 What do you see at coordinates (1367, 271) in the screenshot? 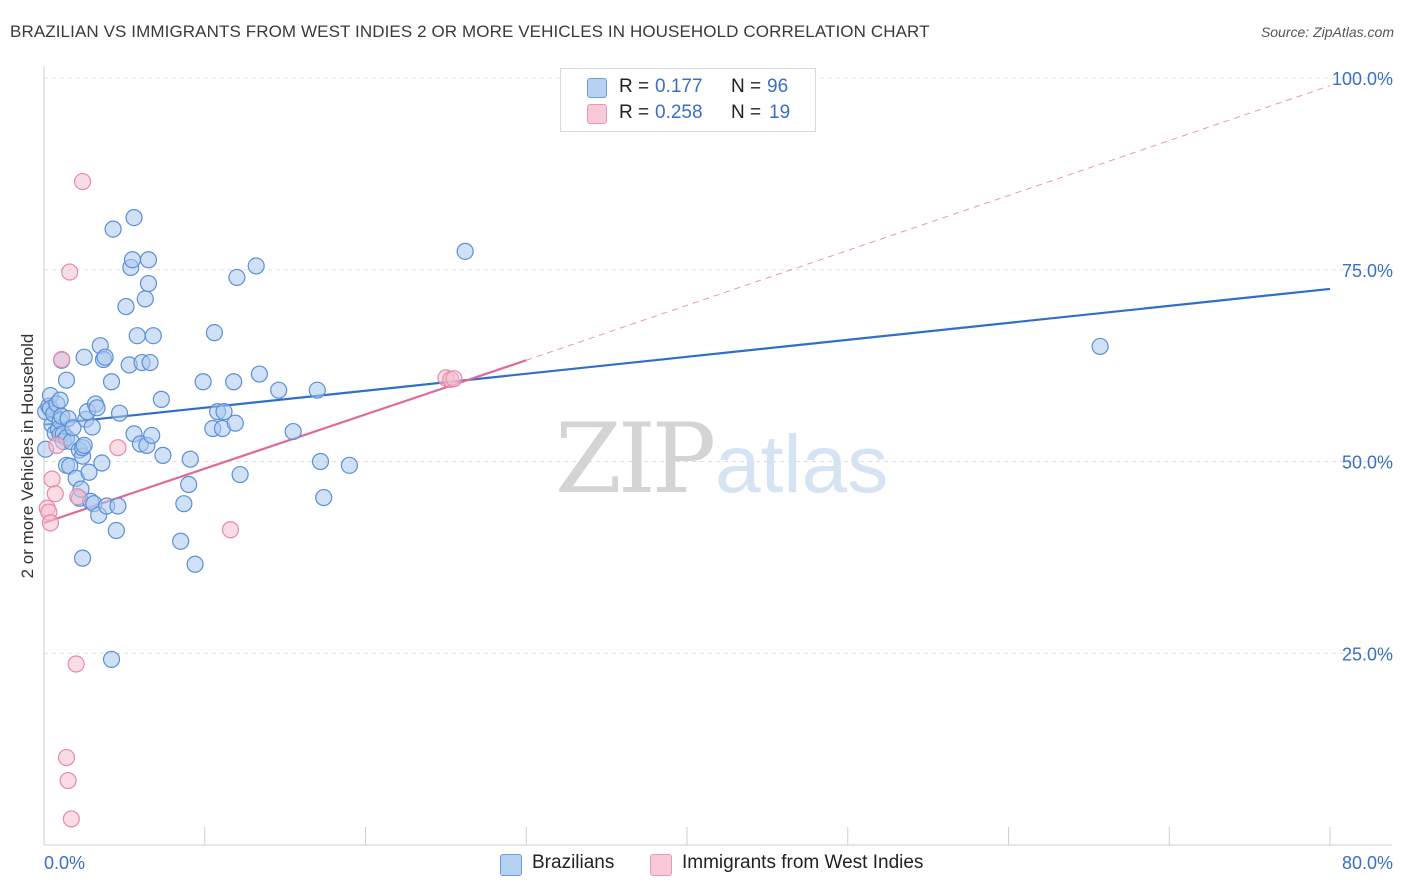
I see `y-tick-label: 75.0%` at bounding box center [1367, 271].